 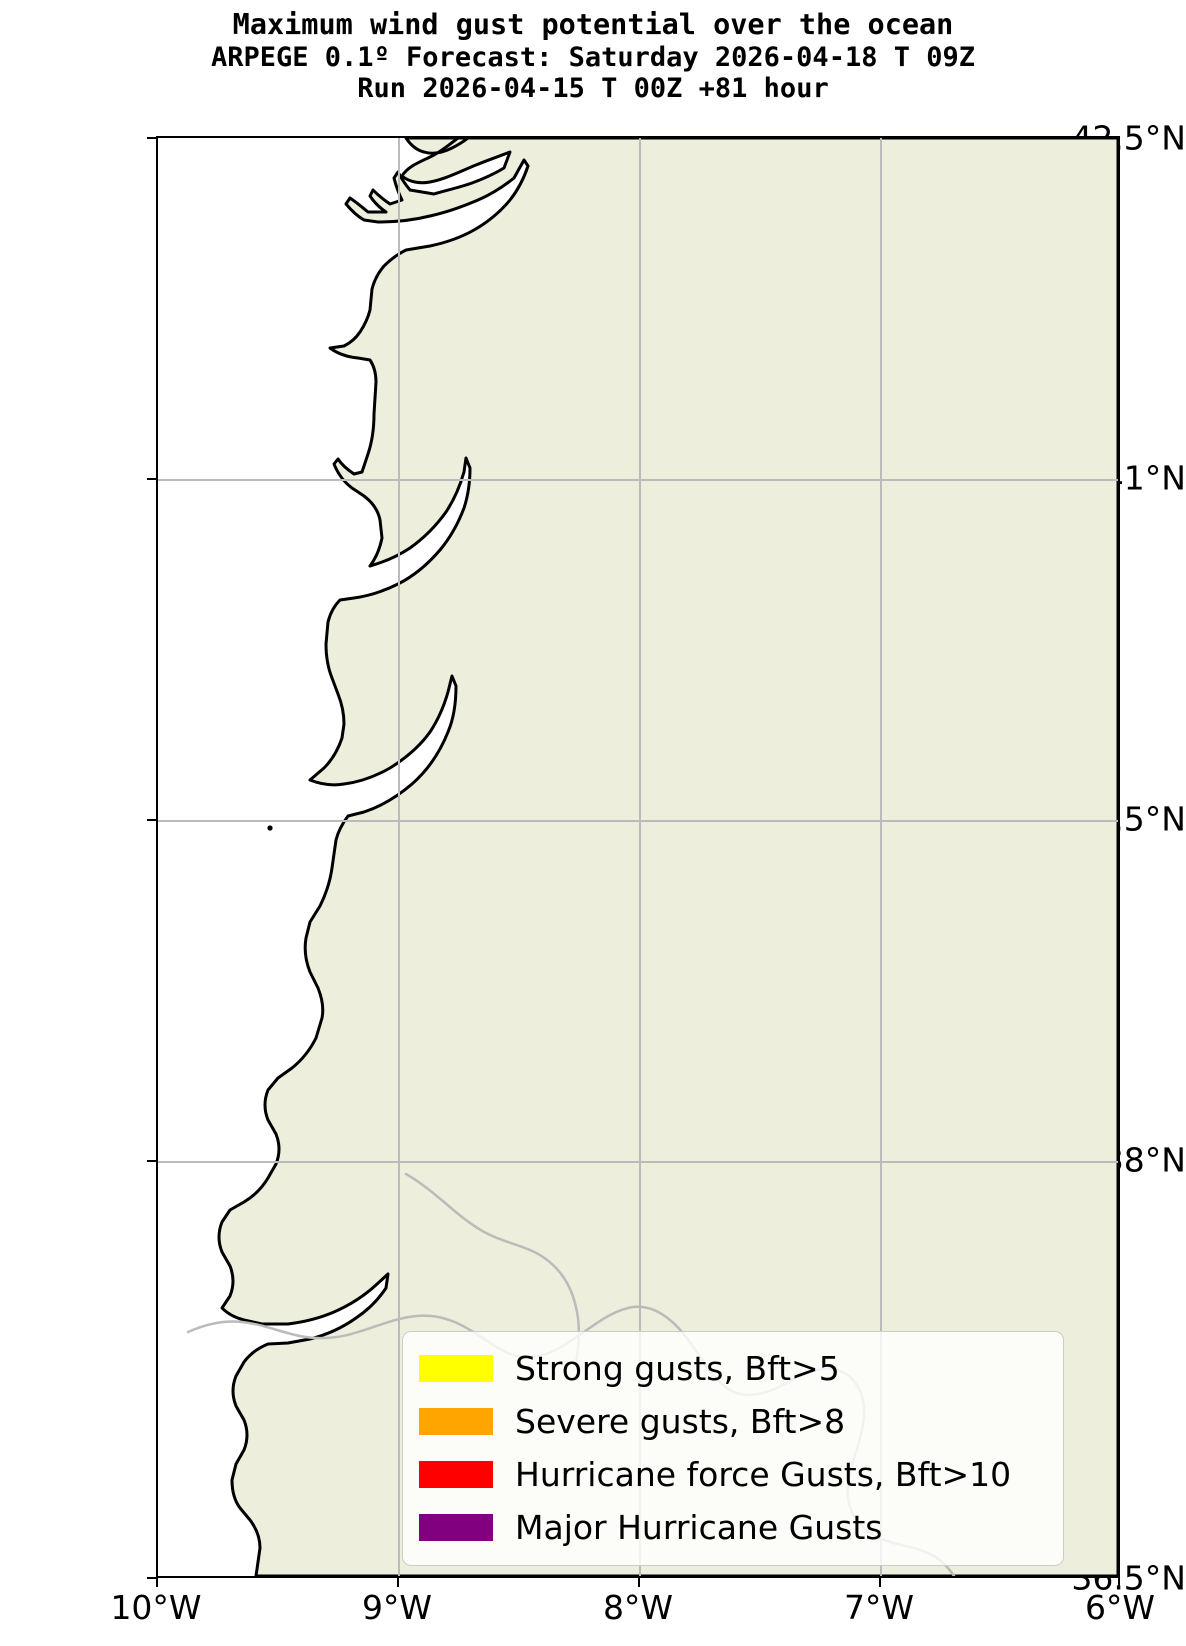 What do you see at coordinates (151, 479) in the screenshot?
I see `ytick-mark-41N` at bounding box center [151, 479].